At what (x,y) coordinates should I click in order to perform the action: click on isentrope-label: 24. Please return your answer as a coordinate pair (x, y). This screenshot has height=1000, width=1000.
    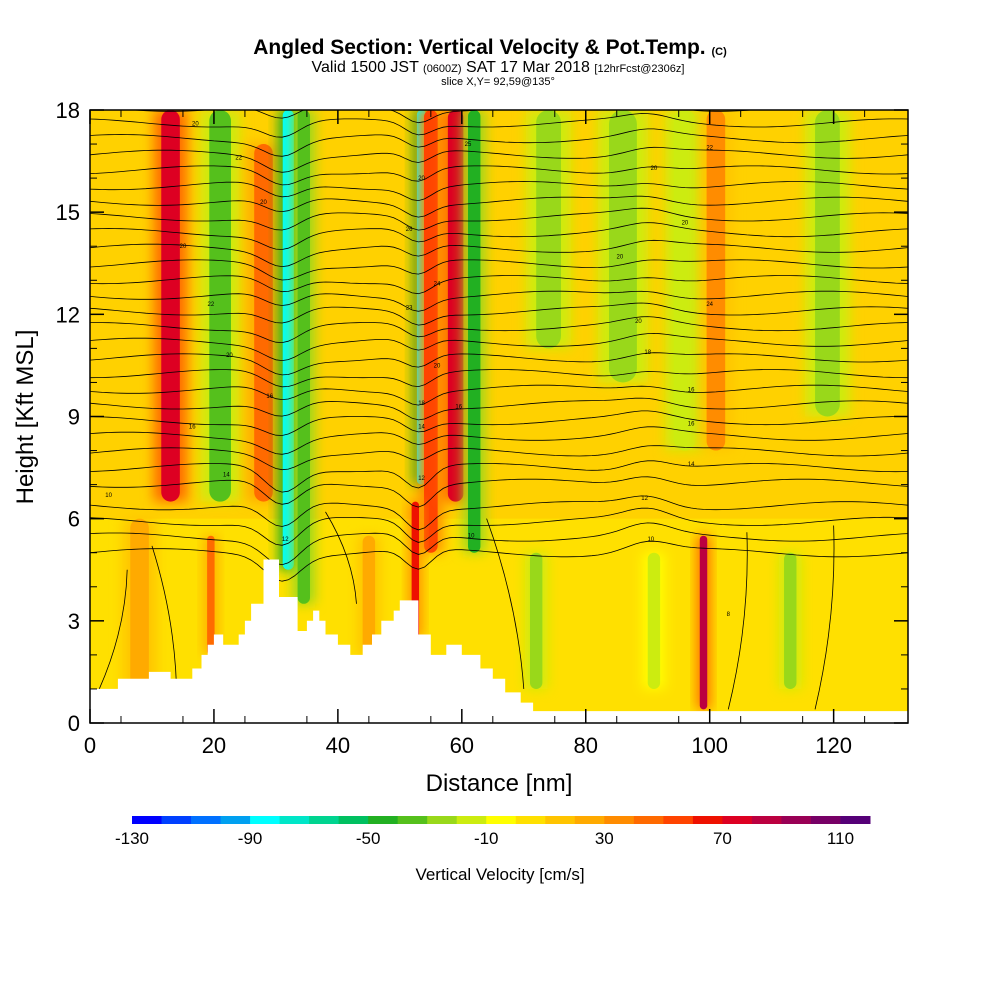
    Looking at the image, I should click on (709, 305).